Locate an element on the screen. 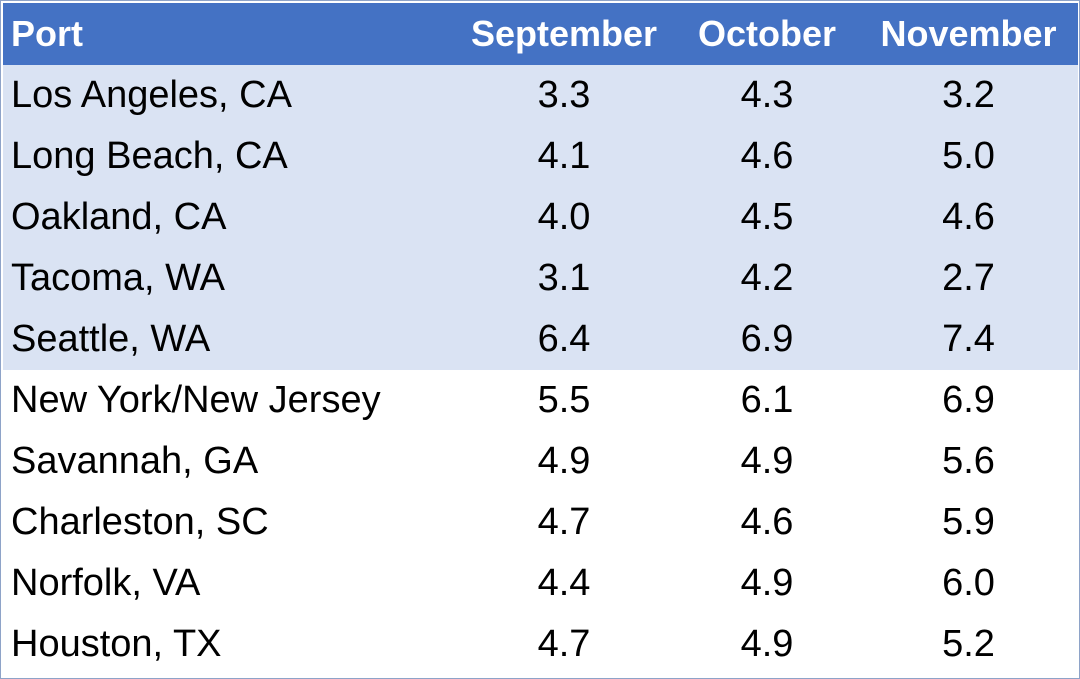  value-cell: 4.2 is located at coordinates (767, 278).